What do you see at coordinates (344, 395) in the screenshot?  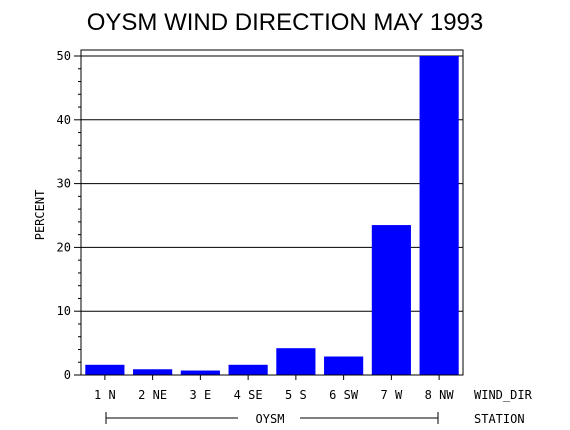 I see `x-tick-label: 6 SW` at bounding box center [344, 395].